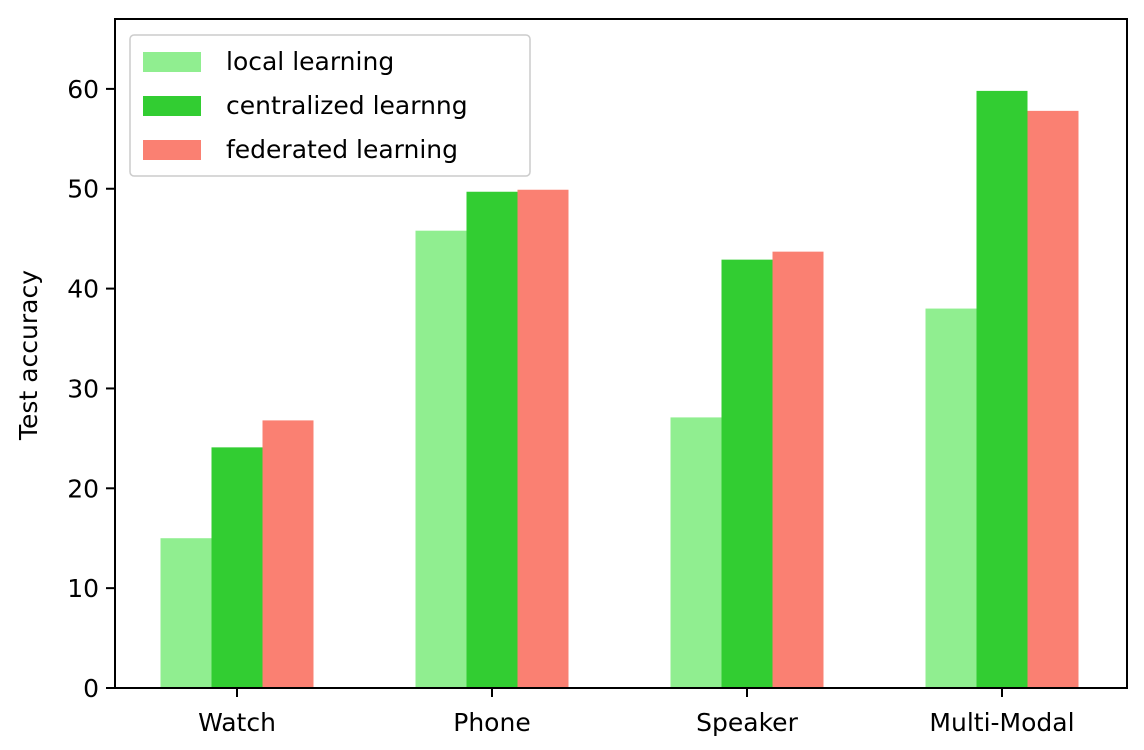 This screenshot has width=1144, height=750. What do you see at coordinates (310, 61) in the screenshot?
I see `legend-label-local-learning: local learning` at bounding box center [310, 61].